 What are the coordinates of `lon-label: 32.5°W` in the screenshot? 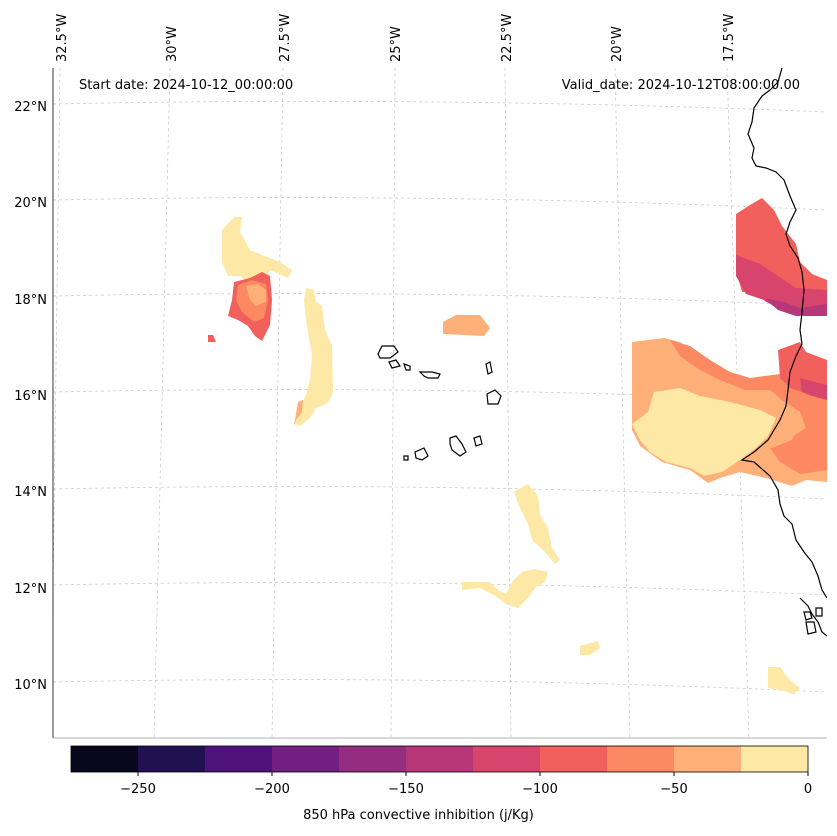 It's located at (62, 38).